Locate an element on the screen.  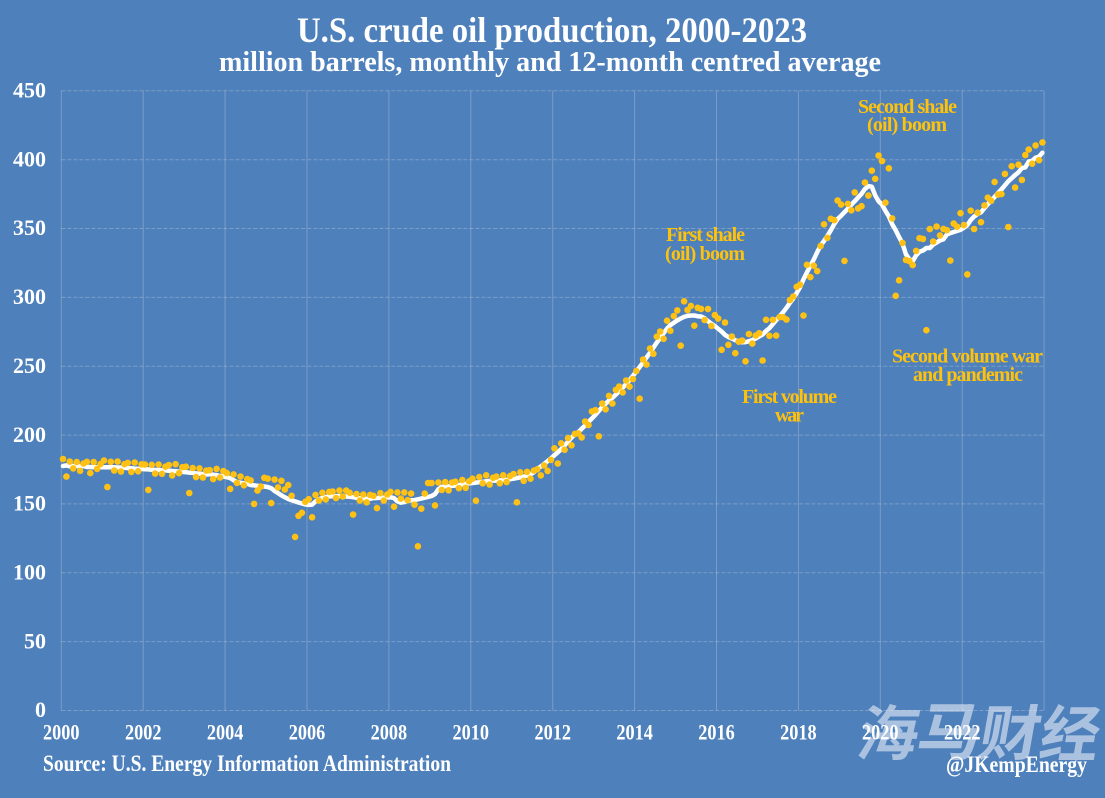
svg-text: 2014 is located at coordinates (634, 732).